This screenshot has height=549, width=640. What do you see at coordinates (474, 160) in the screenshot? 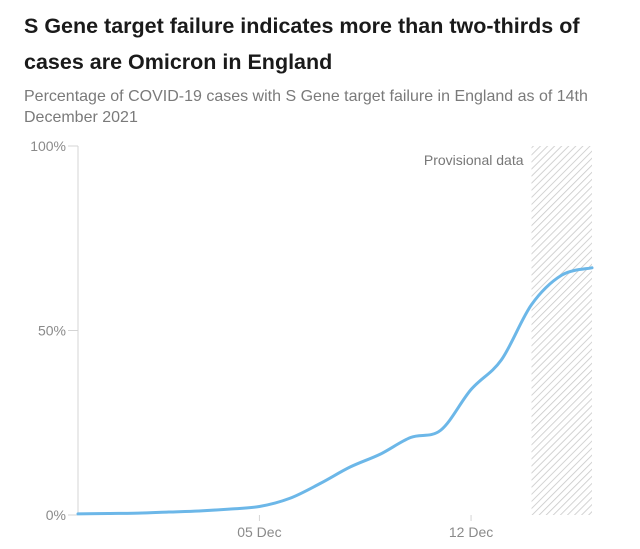
I see `provisional-label: Provisional data` at bounding box center [474, 160].